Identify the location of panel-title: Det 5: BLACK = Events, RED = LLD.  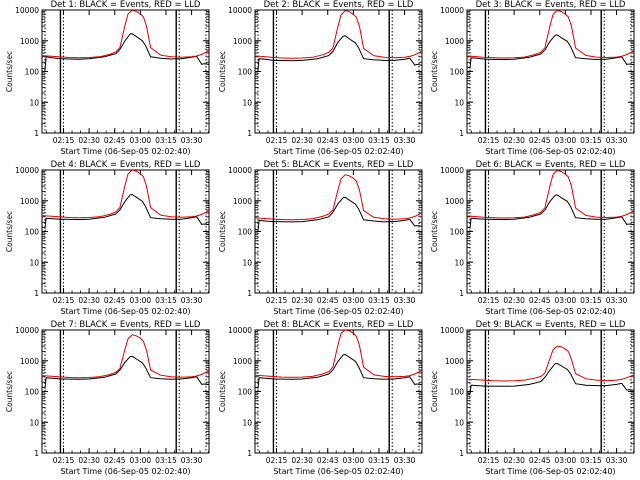
(339, 165).